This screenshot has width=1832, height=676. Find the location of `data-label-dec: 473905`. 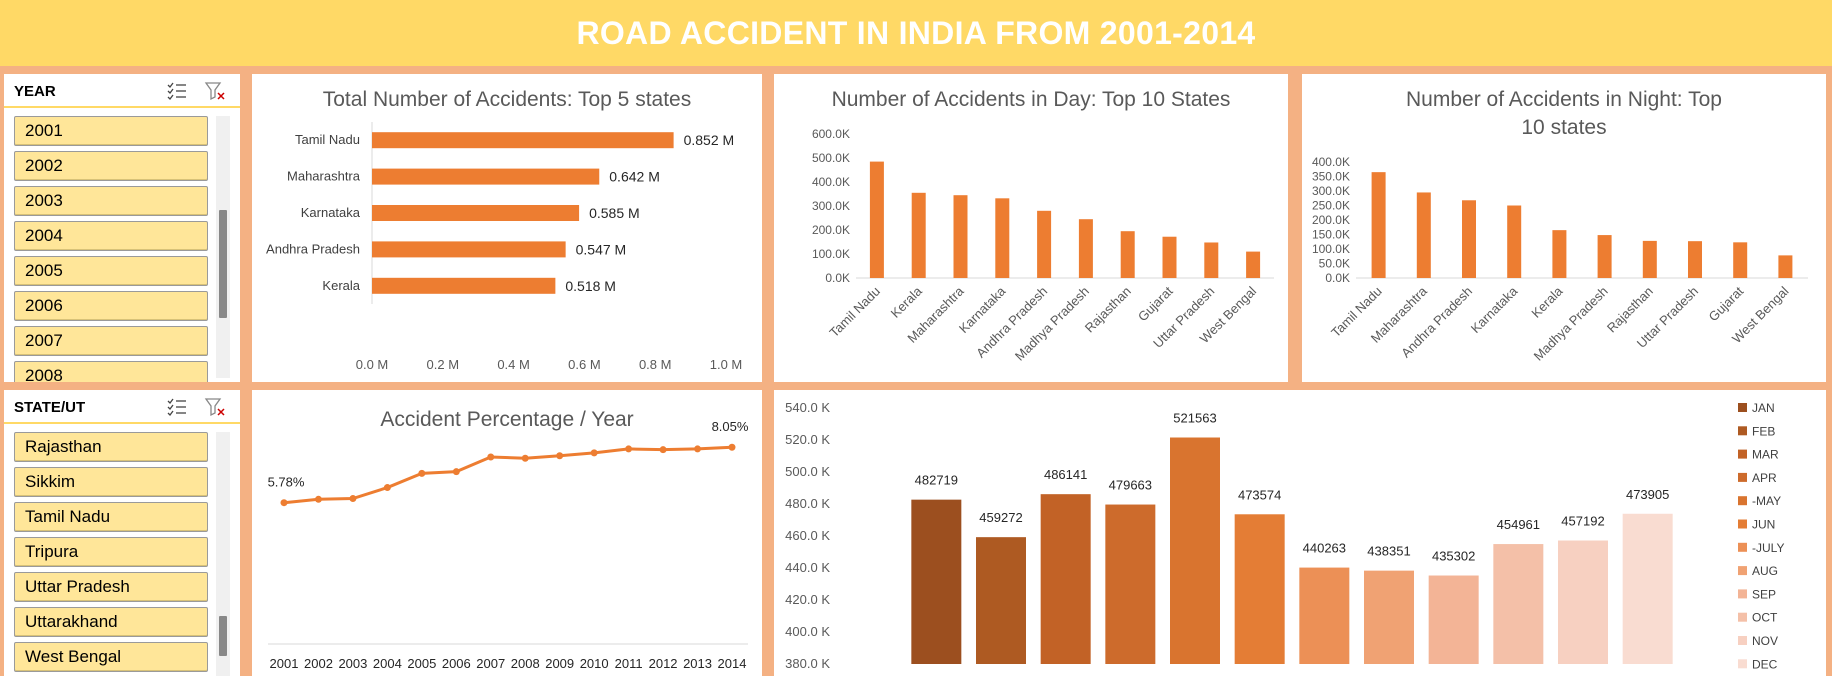

data-label-dec: 473905 is located at coordinates (1647, 494).